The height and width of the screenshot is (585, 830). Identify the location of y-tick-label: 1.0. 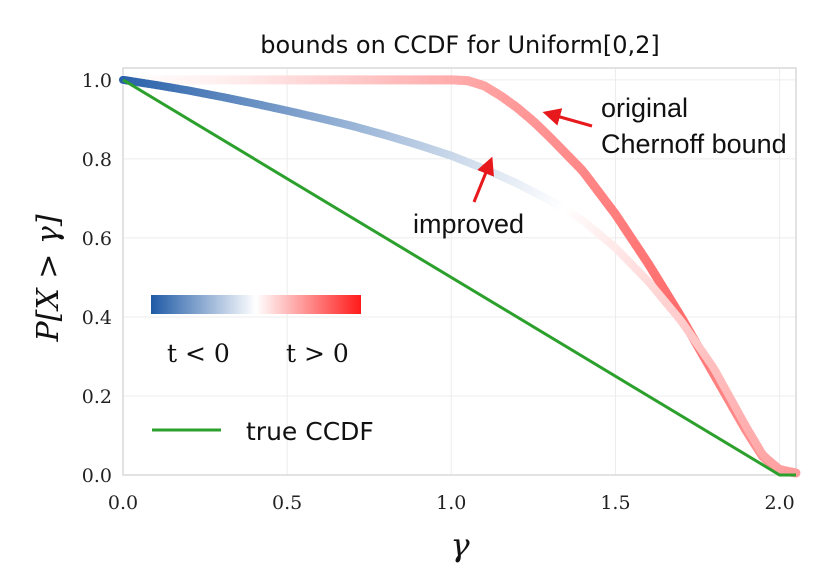
(97, 81).